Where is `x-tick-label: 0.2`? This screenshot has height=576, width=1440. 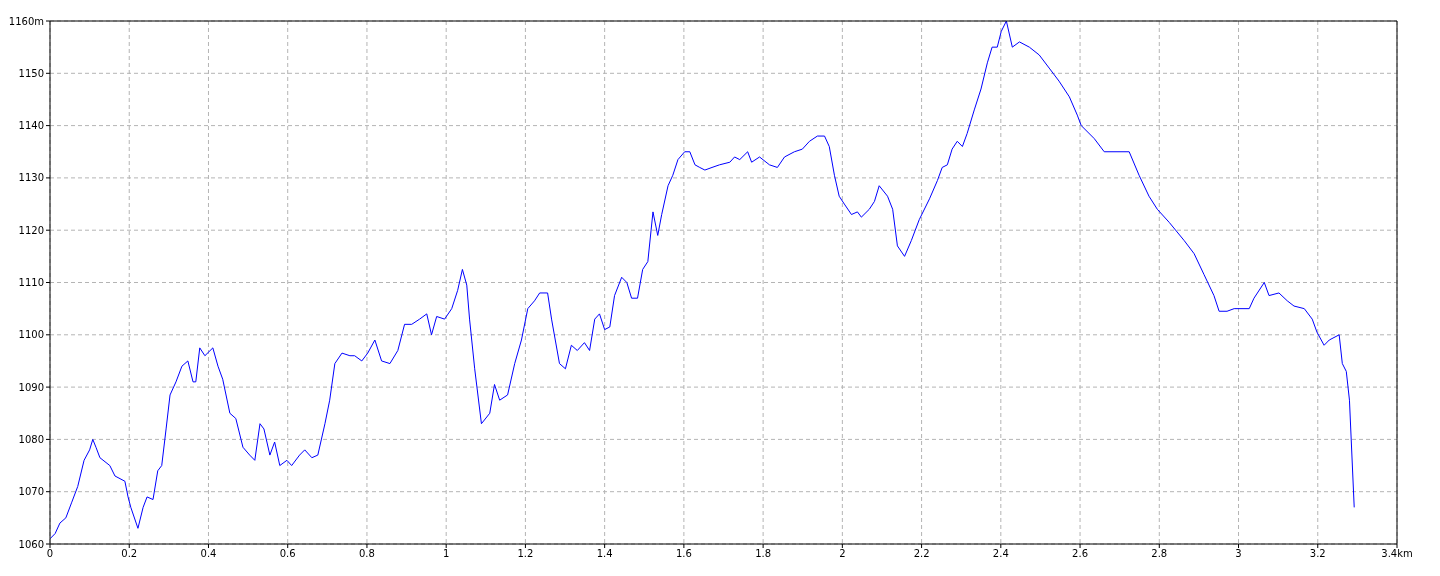 x-tick-label: 0.2 is located at coordinates (129, 554).